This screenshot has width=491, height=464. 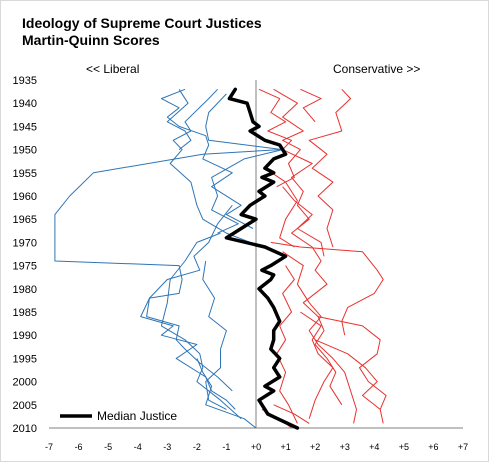 I want to click on y-tick-label: 1955, so click(x=25, y=174).